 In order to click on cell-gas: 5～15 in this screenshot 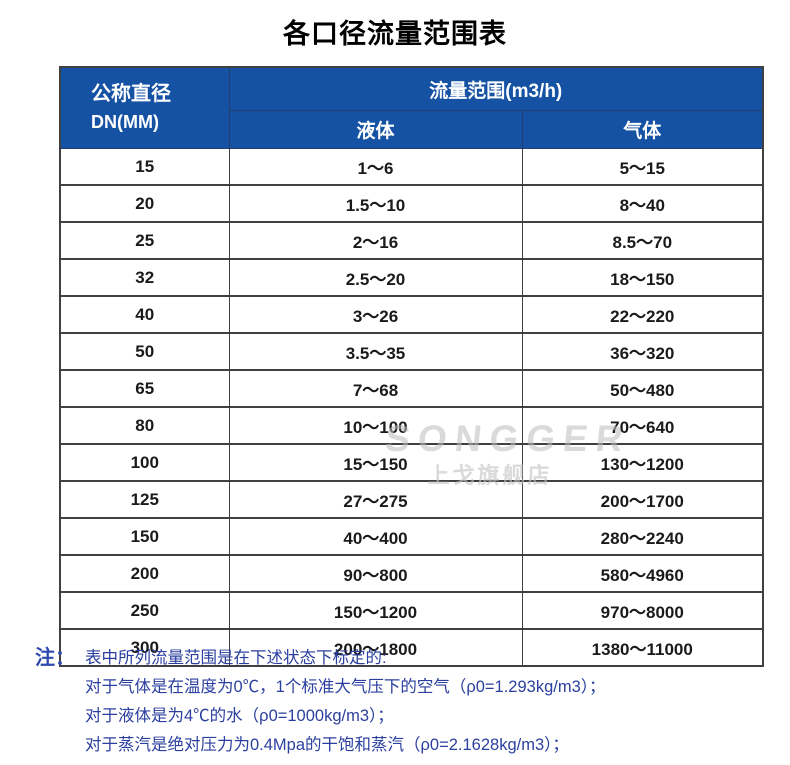, I will do `click(642, 167)`.